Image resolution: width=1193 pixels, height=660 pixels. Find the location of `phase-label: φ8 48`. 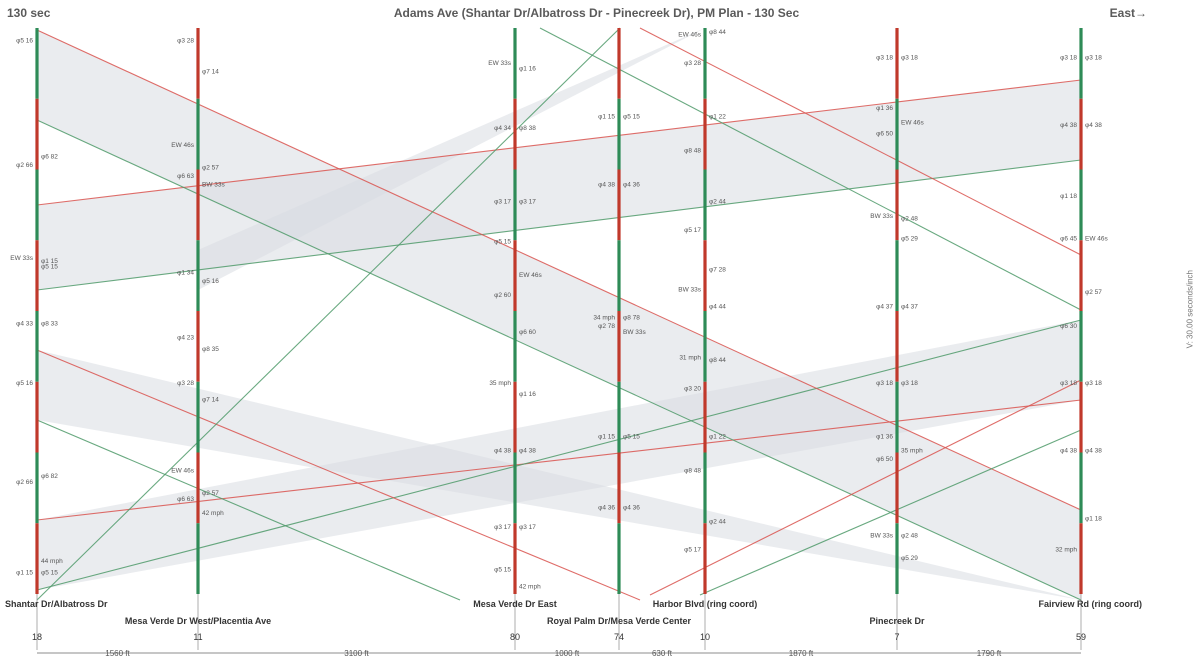

phase-label: φ8 48 is located at coordinates (692, 470).